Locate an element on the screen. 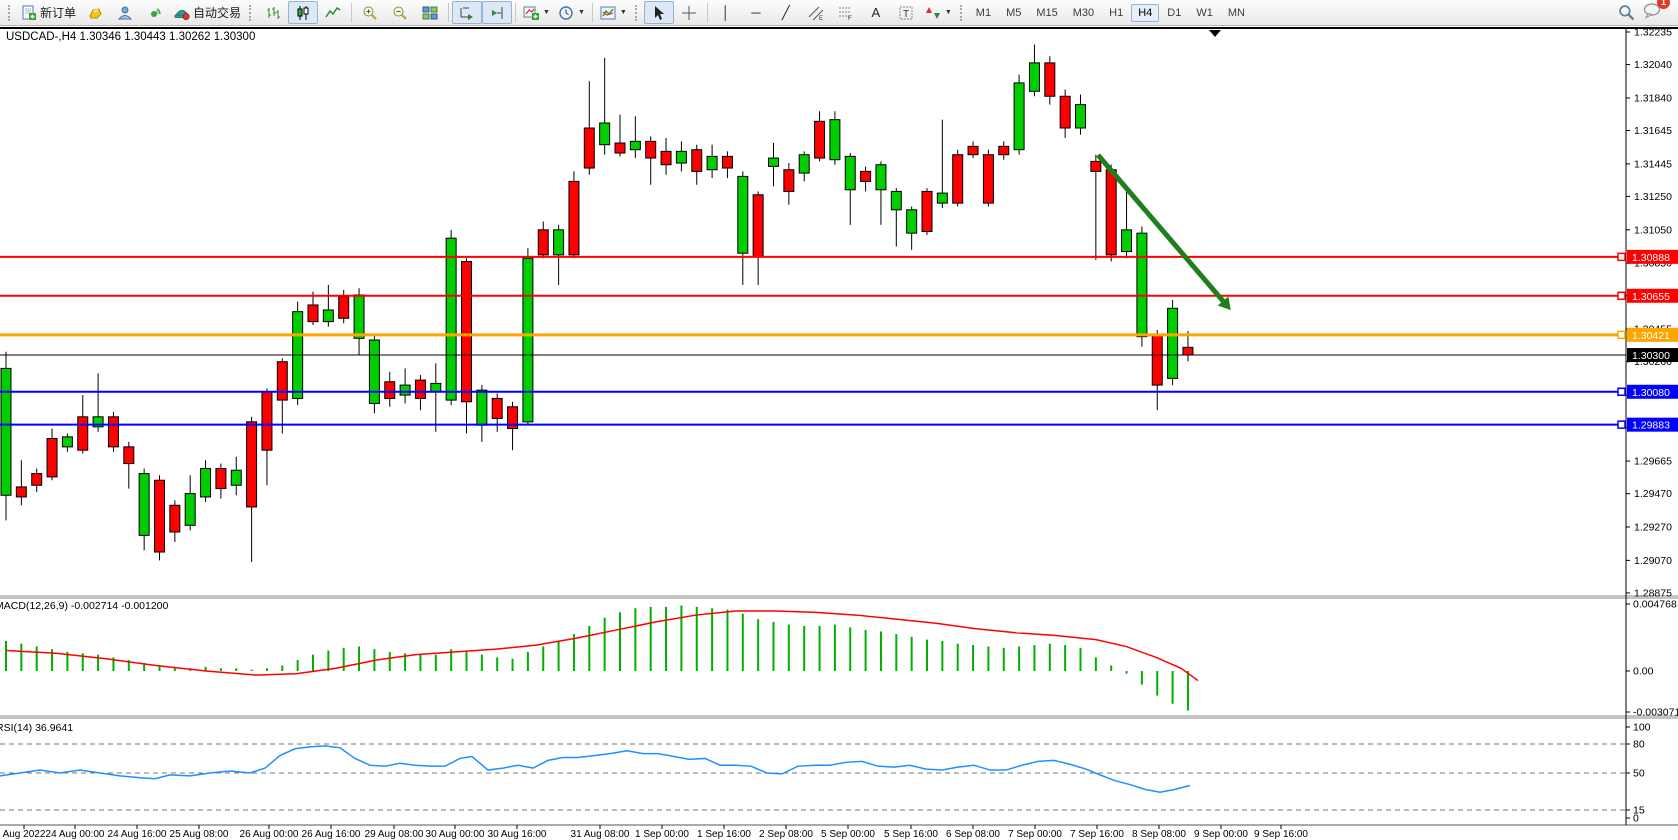  tf-w1-button: W1 is located at coordinates (1204, 12).